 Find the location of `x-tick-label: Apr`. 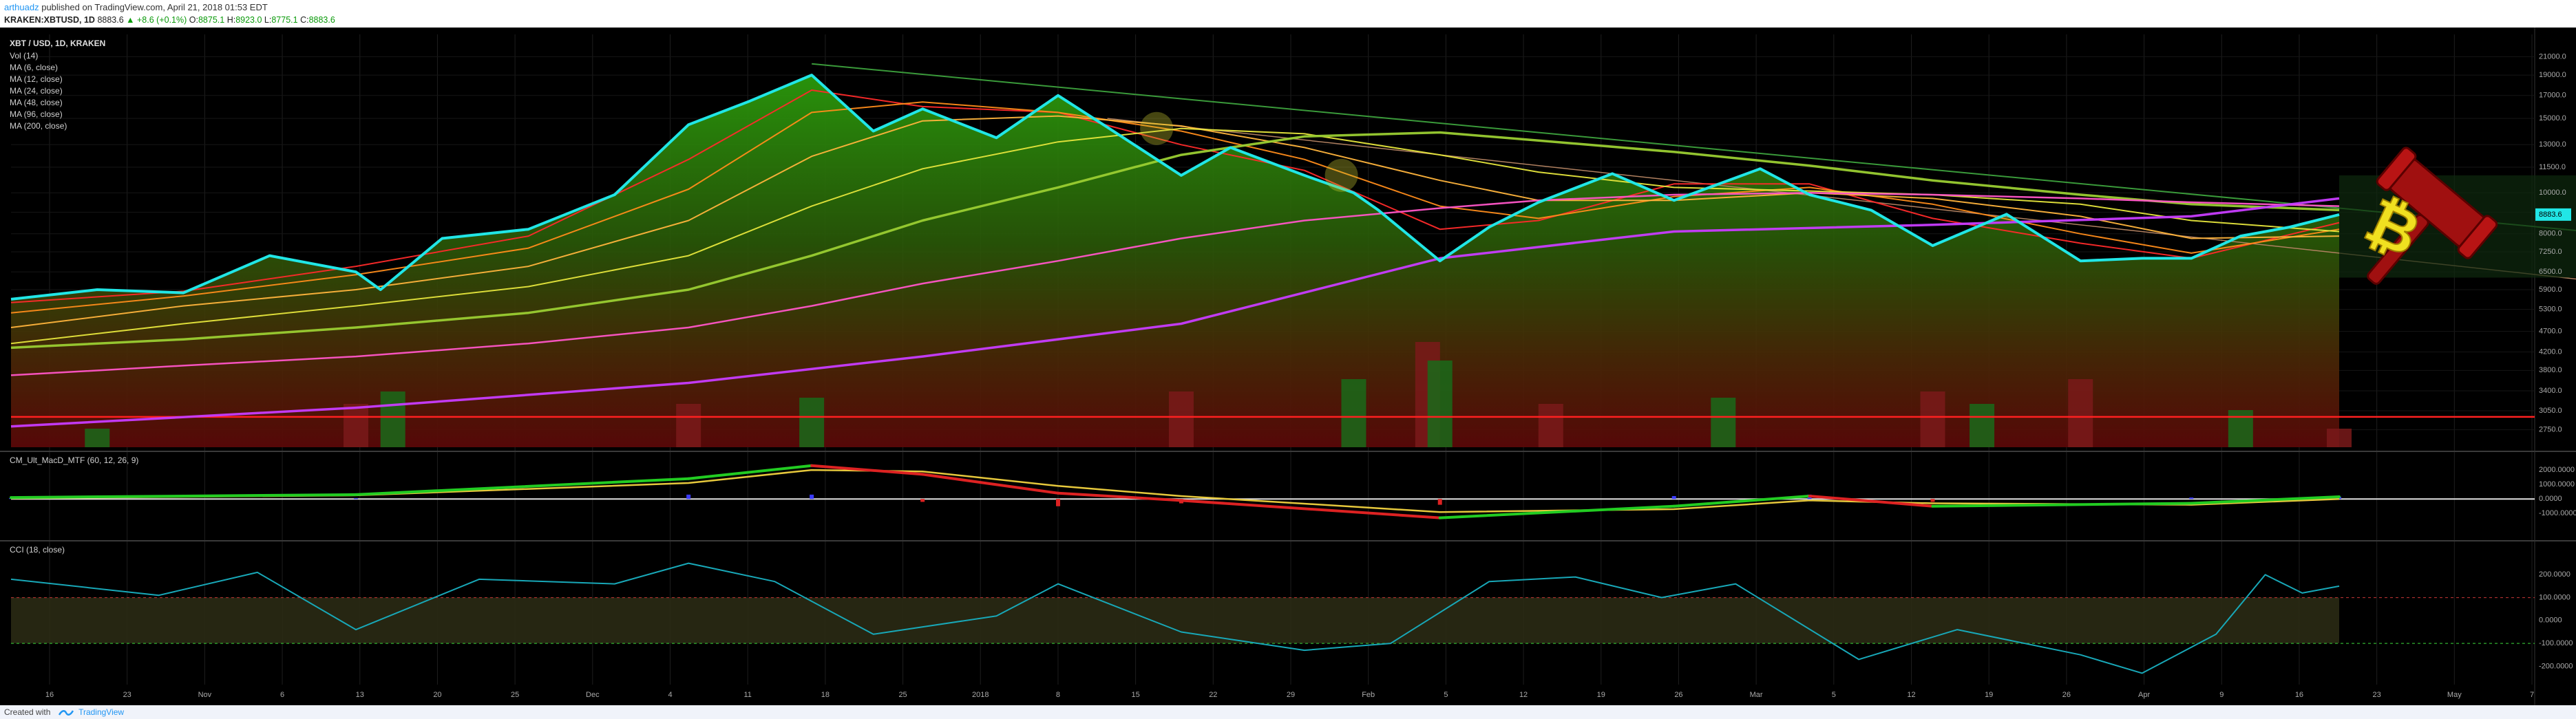

x-tick-label: Apr is located at coordinates (2144, 695).